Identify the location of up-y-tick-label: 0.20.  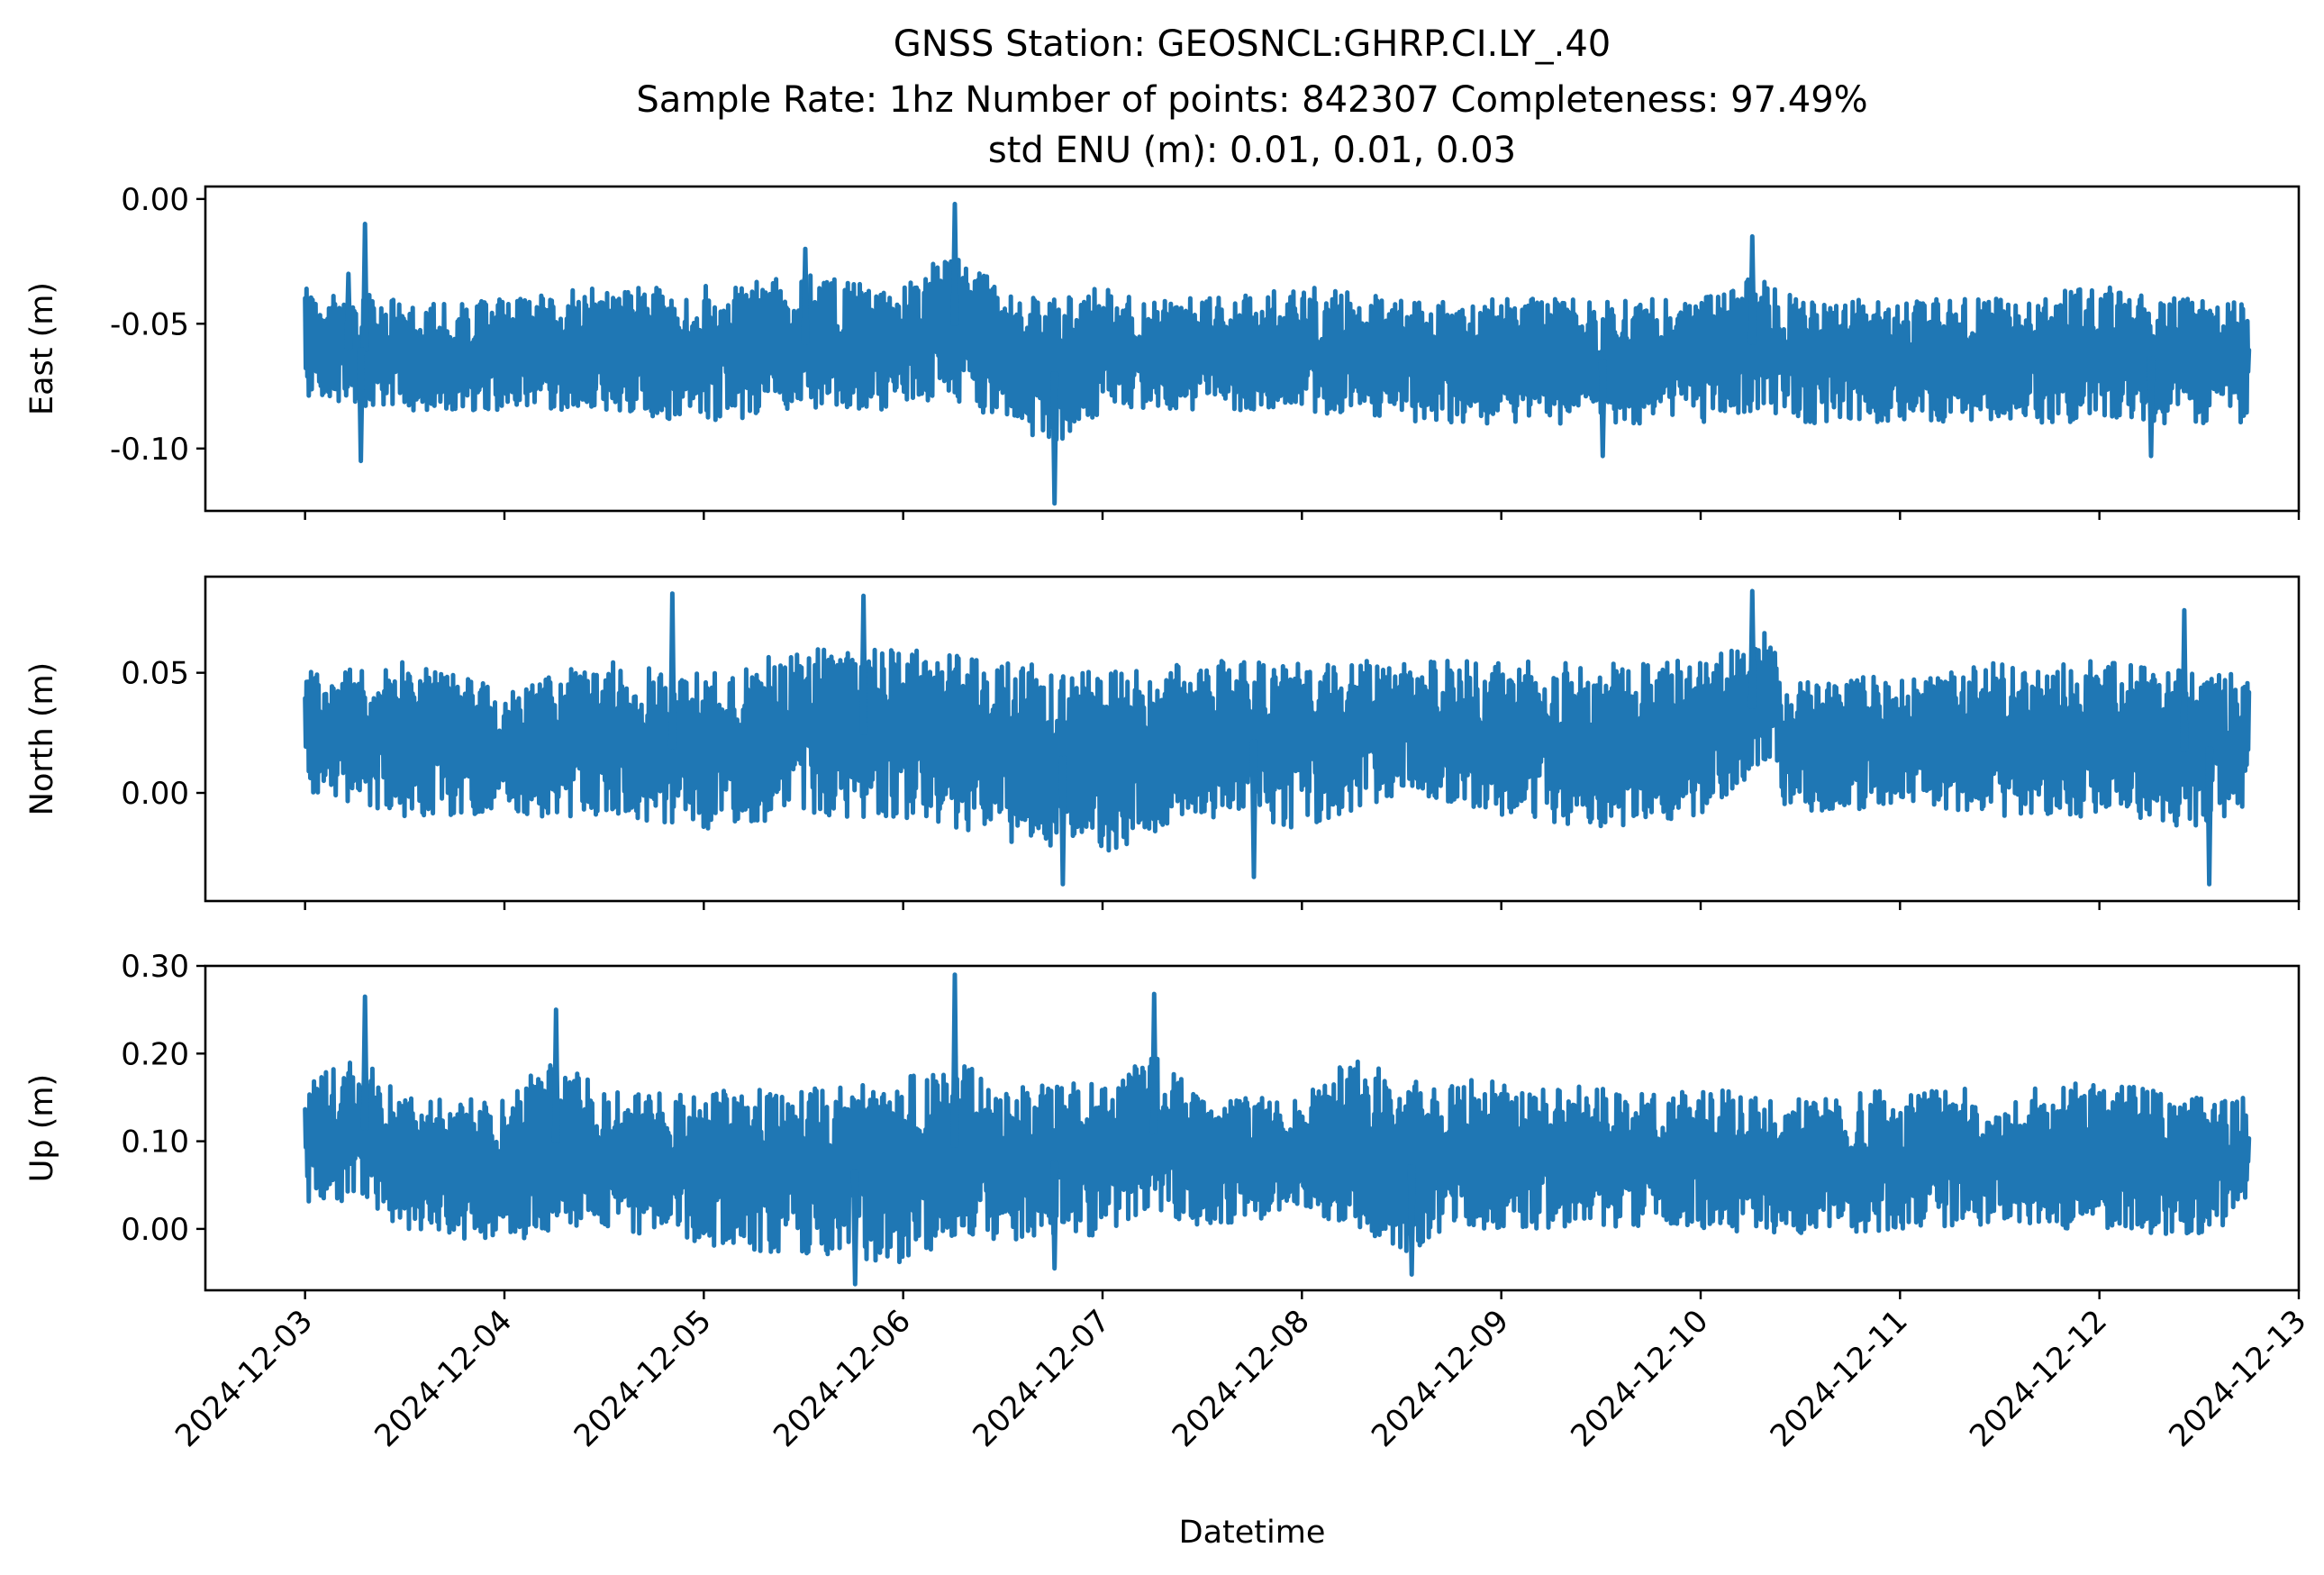
(155, 1054).